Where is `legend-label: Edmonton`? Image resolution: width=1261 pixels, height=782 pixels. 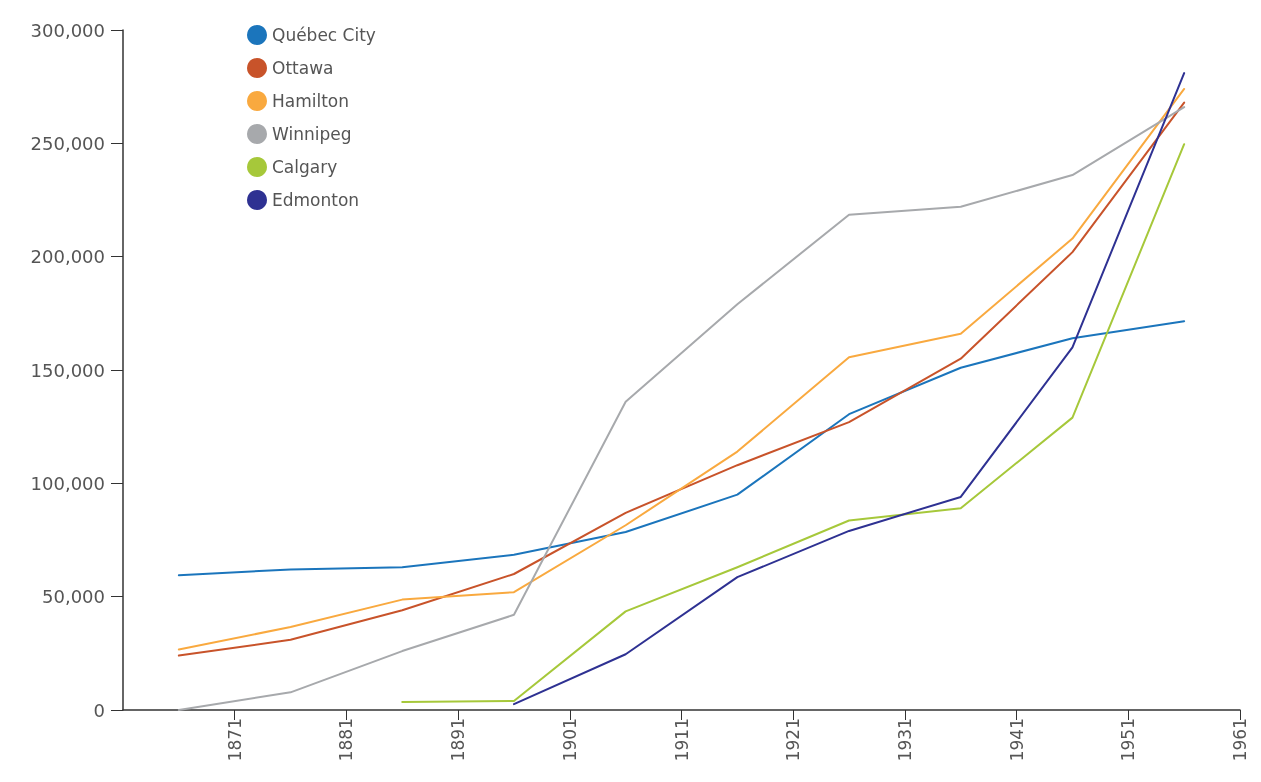
legend-label: Edmonton is located at coordinates (316, 200).